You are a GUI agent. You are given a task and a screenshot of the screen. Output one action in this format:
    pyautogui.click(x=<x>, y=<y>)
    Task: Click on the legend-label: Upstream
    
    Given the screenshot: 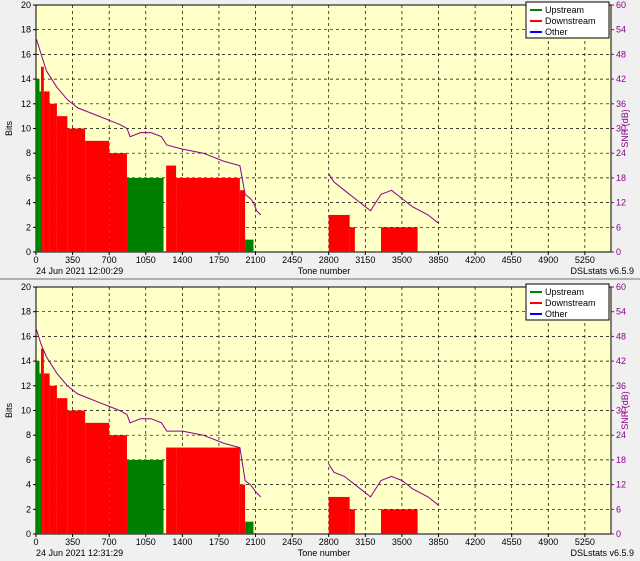 What is the action you would take?
    pyautogui.click(x=564, y=10)
    